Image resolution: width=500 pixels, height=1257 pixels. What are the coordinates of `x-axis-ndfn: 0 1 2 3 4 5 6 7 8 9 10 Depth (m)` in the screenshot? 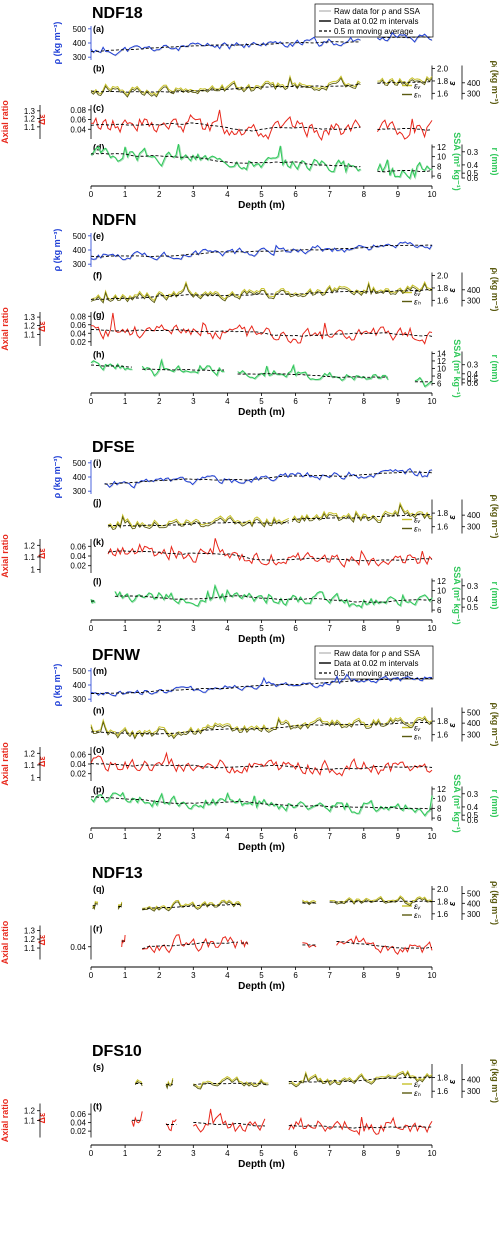 It's located at (263, 405).